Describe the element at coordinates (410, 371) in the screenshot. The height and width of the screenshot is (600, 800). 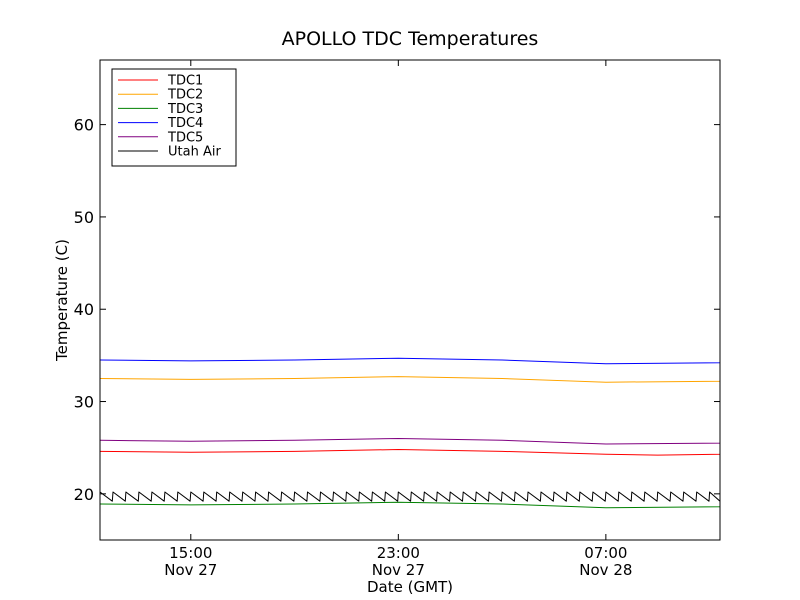
I see `series-line-tdc2` at that location.